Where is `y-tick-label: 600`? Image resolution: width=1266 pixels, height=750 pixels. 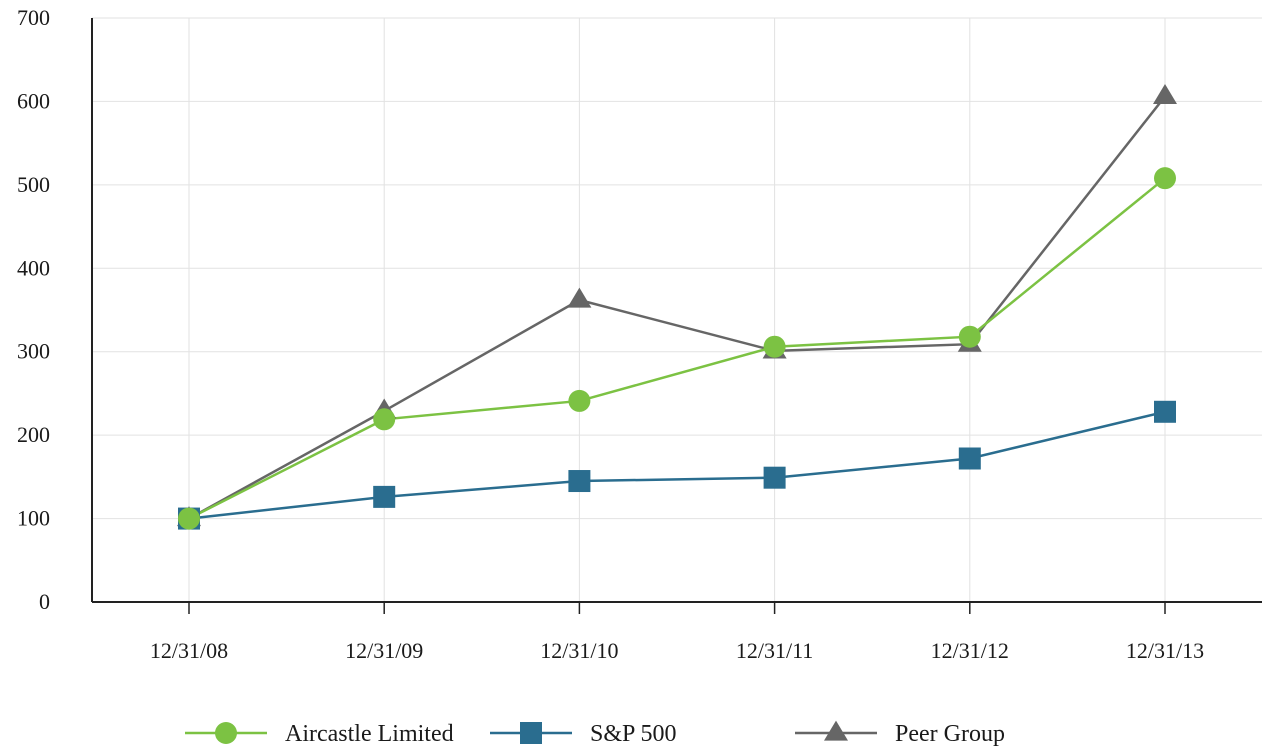
y-tick-label: 600 is located at coordinates (33, 100).